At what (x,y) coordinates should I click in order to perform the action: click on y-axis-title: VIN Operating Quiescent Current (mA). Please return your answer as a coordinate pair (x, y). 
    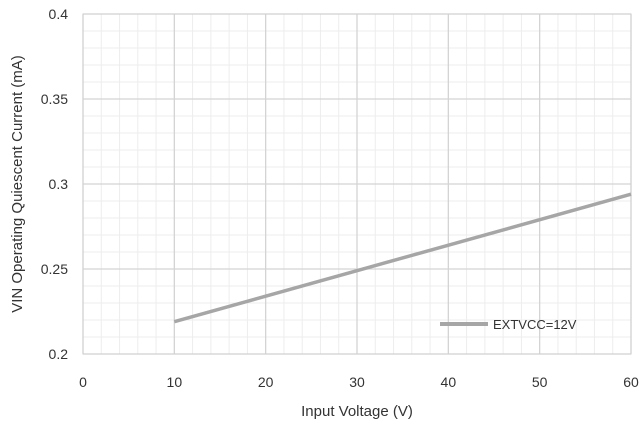
    Looking at the image, I should click on (17, 184).